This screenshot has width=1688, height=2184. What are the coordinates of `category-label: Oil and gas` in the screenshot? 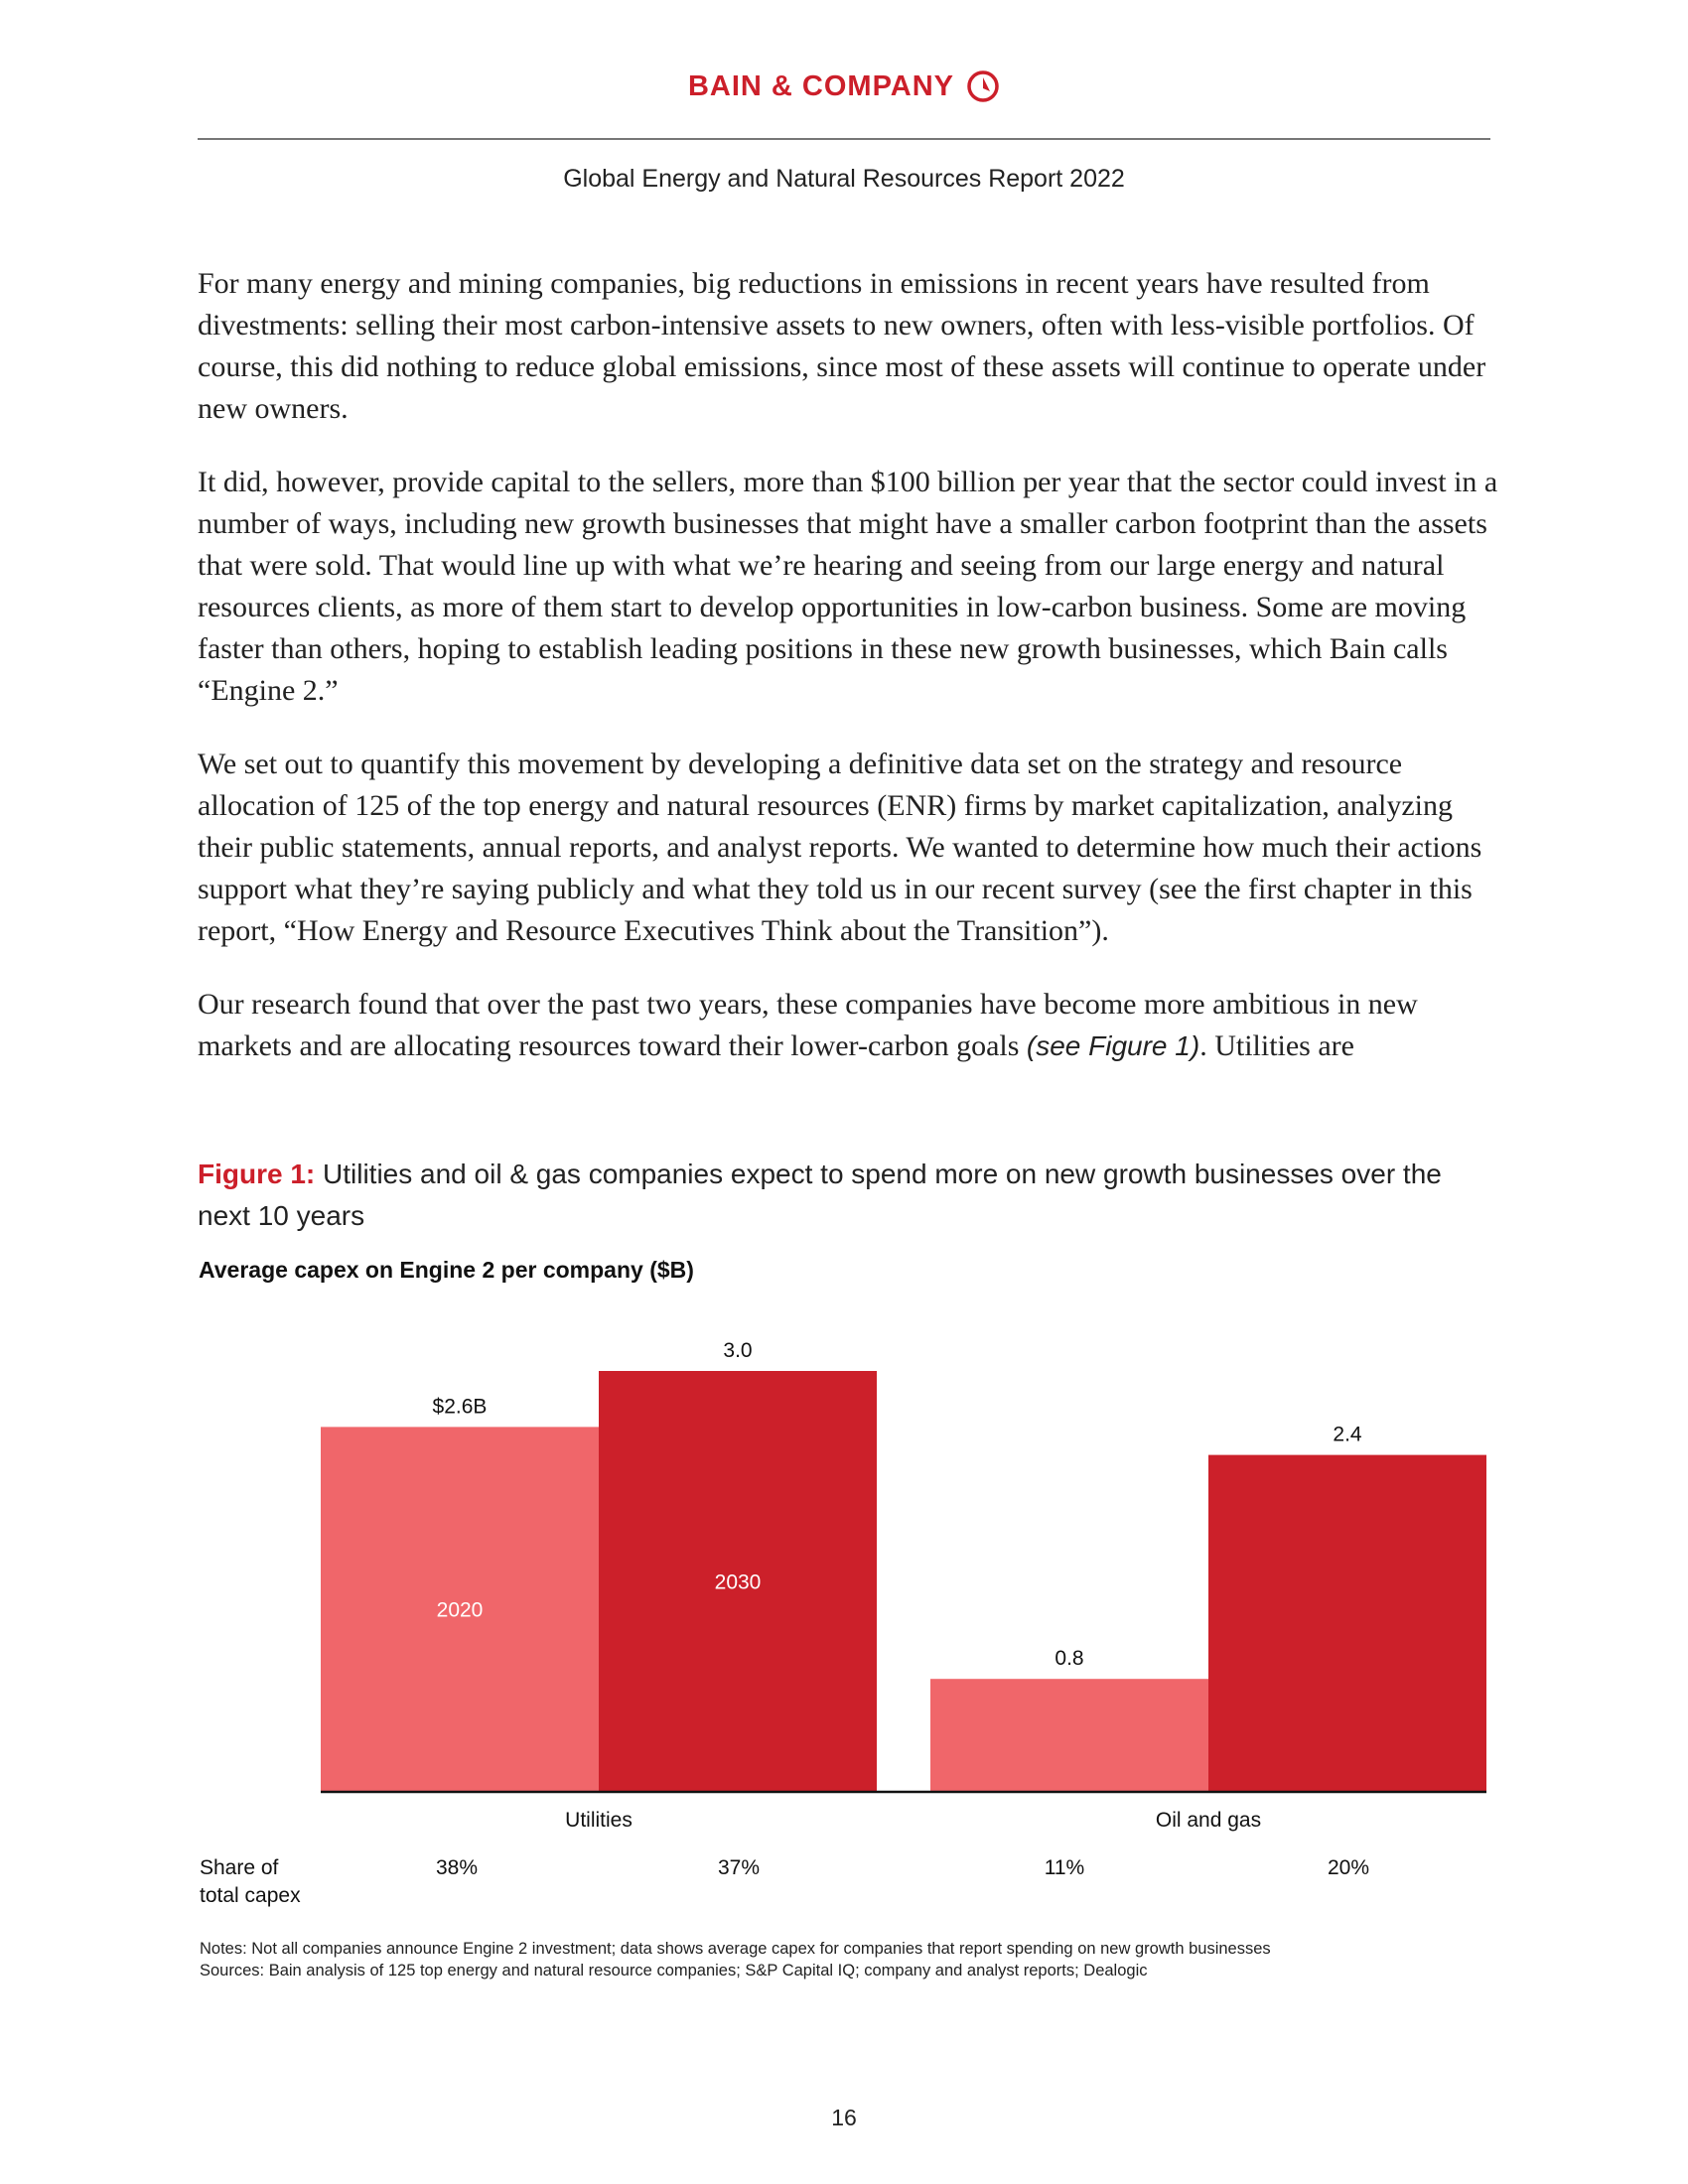 It's located at (1208, 1820).